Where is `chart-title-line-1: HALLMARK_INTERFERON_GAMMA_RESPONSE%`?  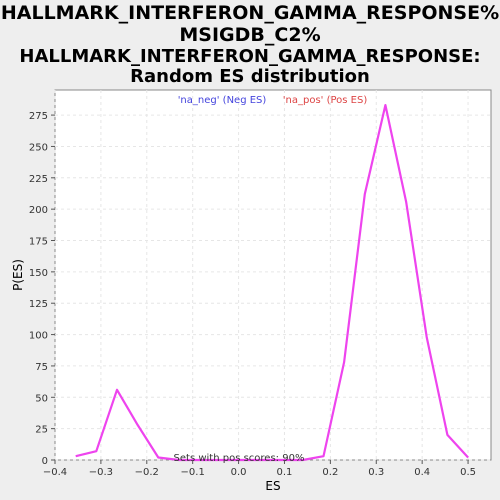 chart-title-line-1: HALLMARK_INTERFERON_GAMMA_RESPONSE% is located at coordinates (250, 13).